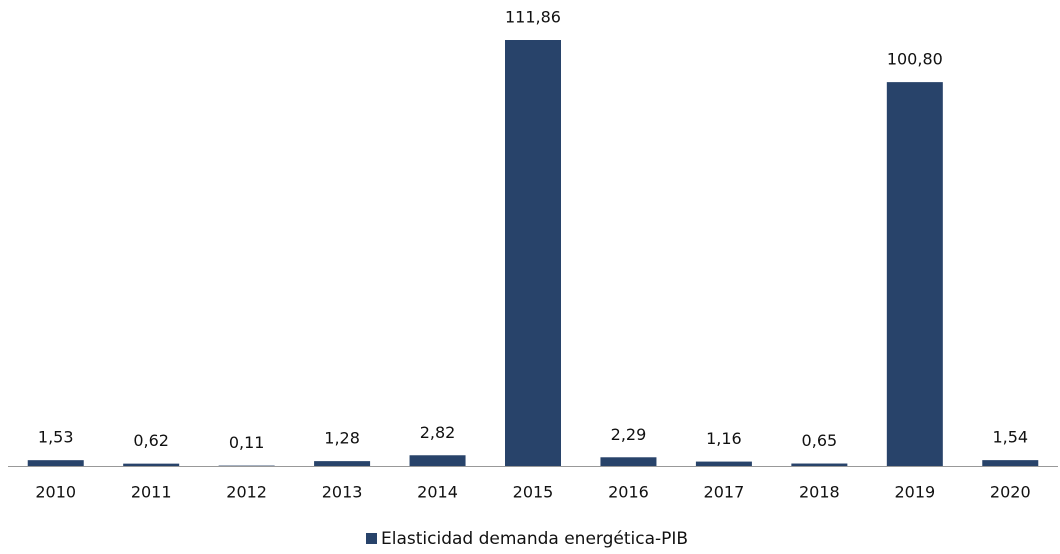 This screenshot has width=1060, height=554. I want to click on value-label: 1,16, so click(724, 438).